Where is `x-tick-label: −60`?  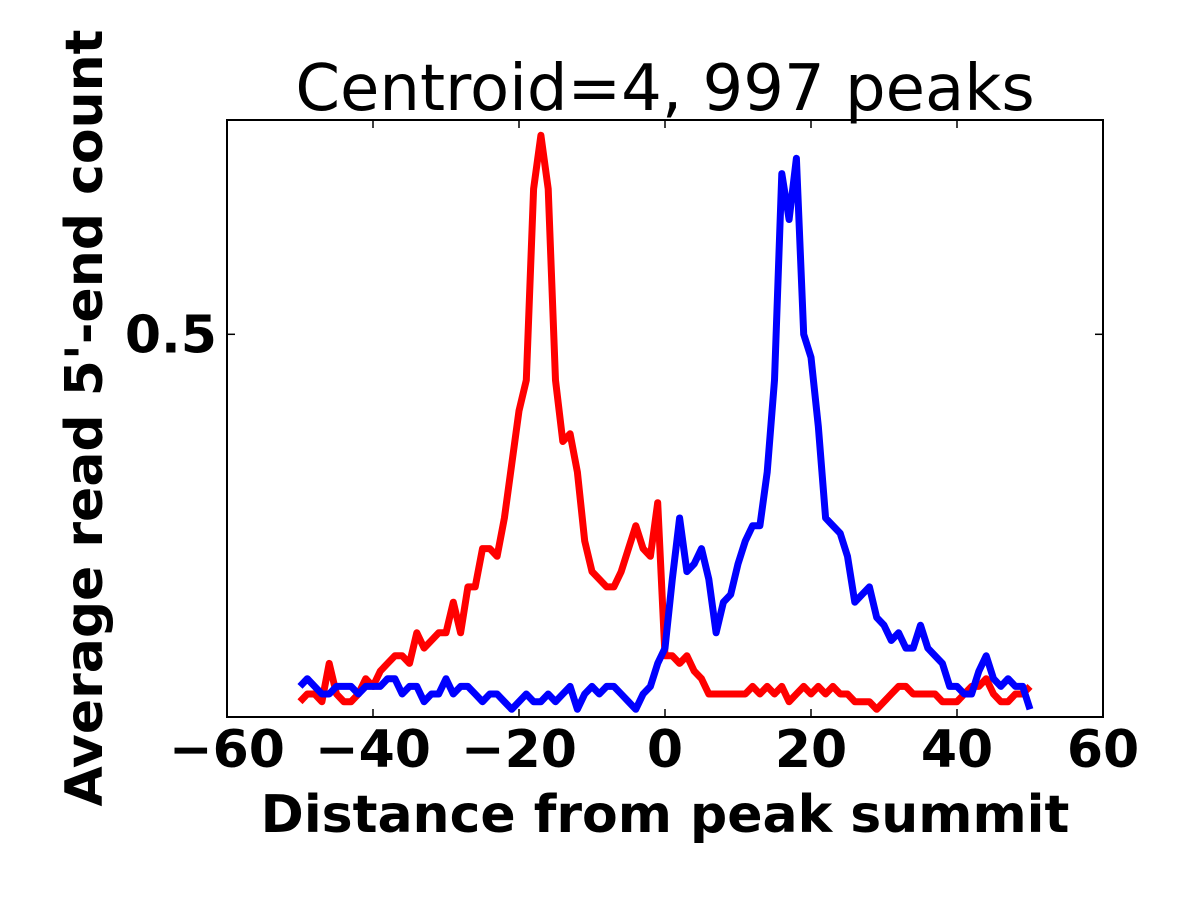
x-tick-label: −60 is located at coordinates (227, 750).